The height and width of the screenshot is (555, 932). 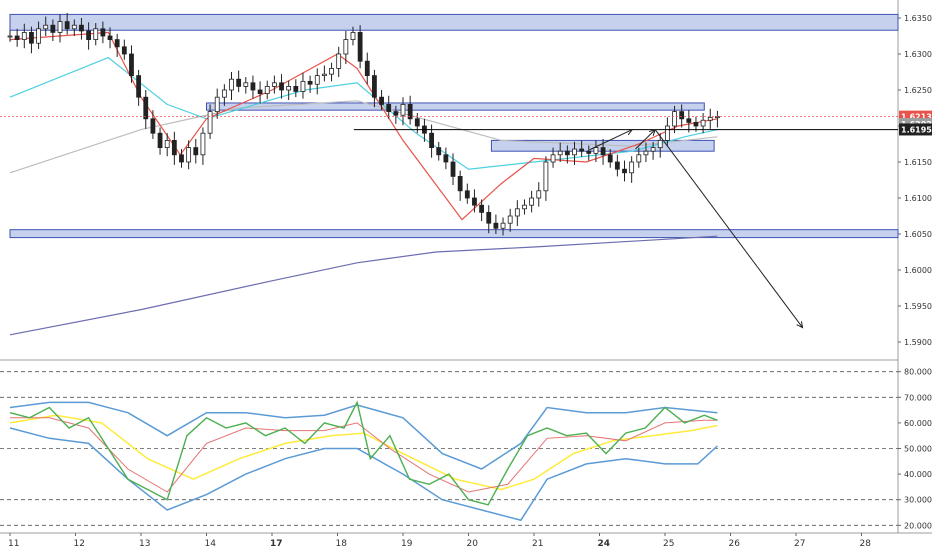 What do you see at coordinates (918, 423) in the screenshot?
I see `rsi-tick-label: 60.0000` at bounding box center [918, 423].